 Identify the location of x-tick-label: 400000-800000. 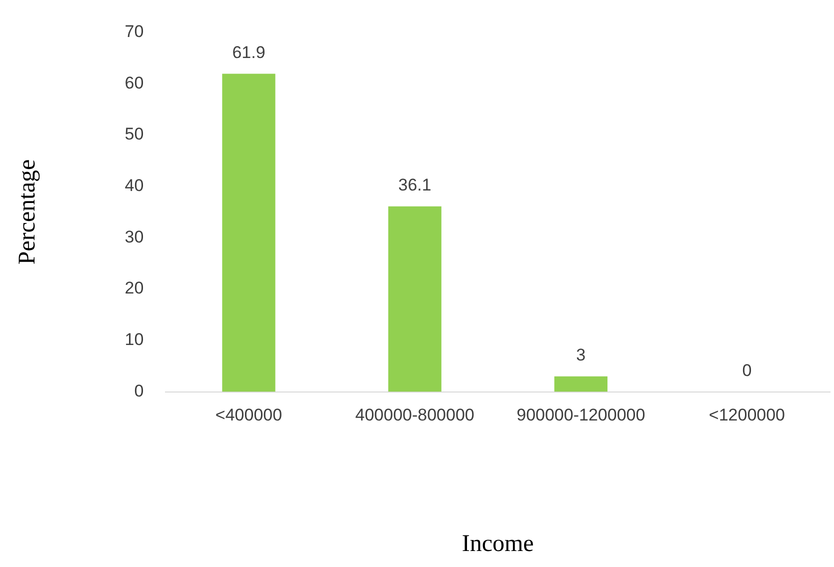
(414, 415).